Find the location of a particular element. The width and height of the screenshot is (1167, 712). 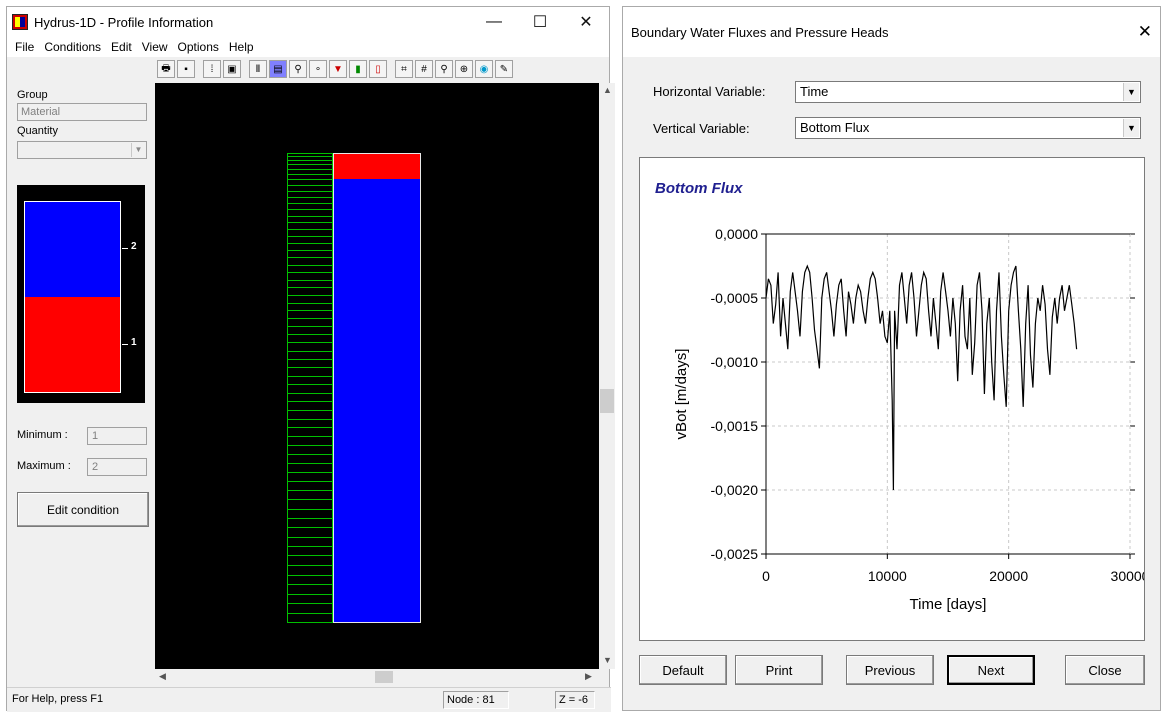

save-icon: ▪ is located at coordinates (186, 69).